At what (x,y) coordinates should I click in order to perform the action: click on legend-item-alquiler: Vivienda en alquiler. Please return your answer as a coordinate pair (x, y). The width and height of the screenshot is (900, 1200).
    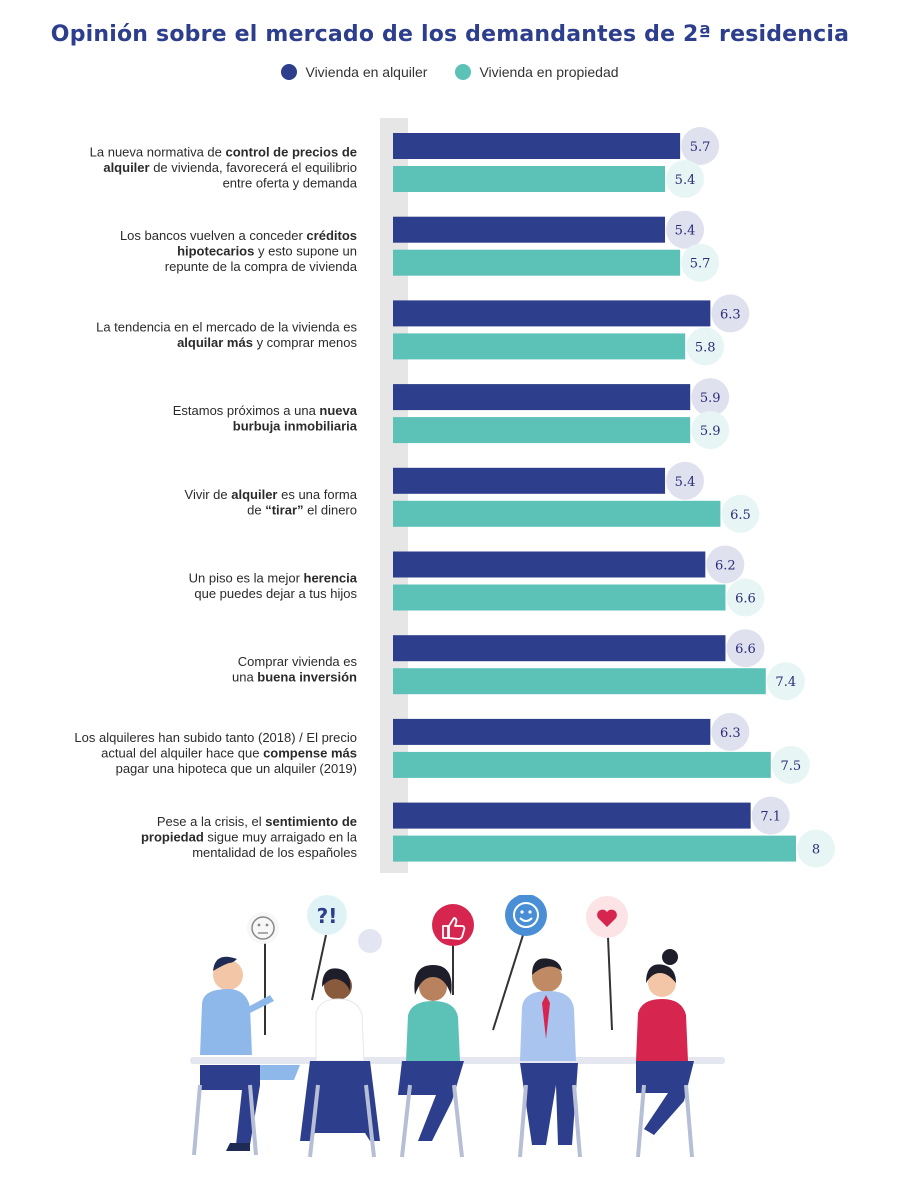
    Looking at the image, I should click on (354, 72).